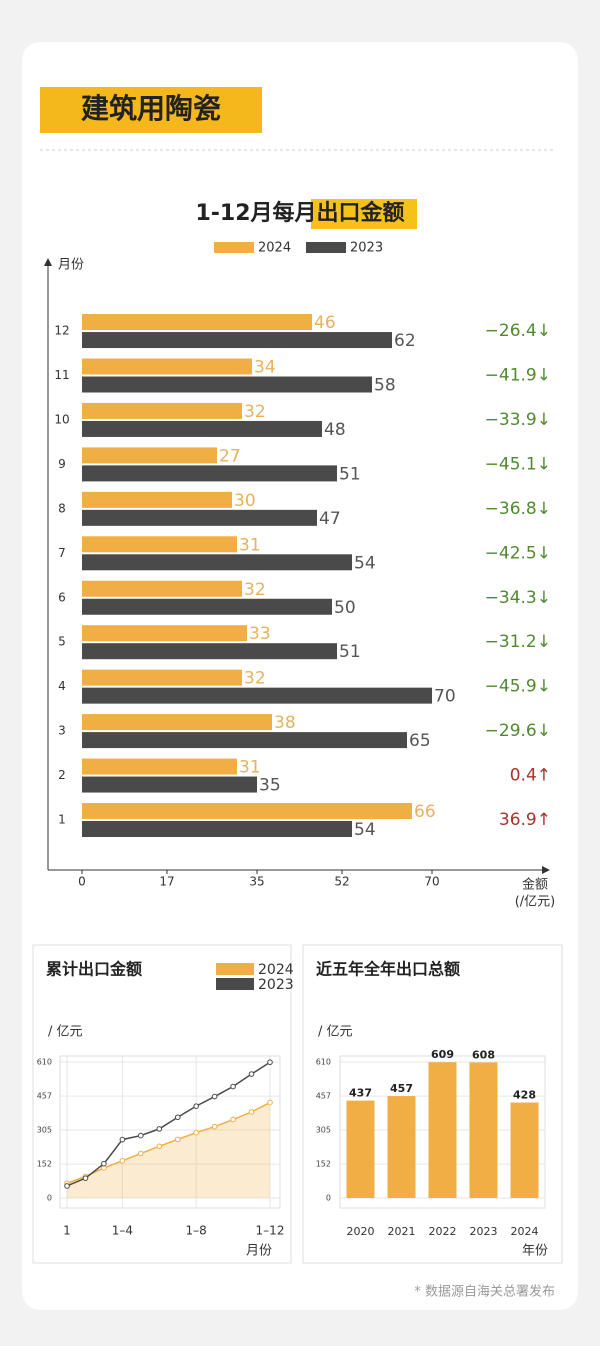  What do you see at coordinates (484, 1231) in the screenshot?
I see `x-tick-label: 2023` at bounding box center [484, 1231].